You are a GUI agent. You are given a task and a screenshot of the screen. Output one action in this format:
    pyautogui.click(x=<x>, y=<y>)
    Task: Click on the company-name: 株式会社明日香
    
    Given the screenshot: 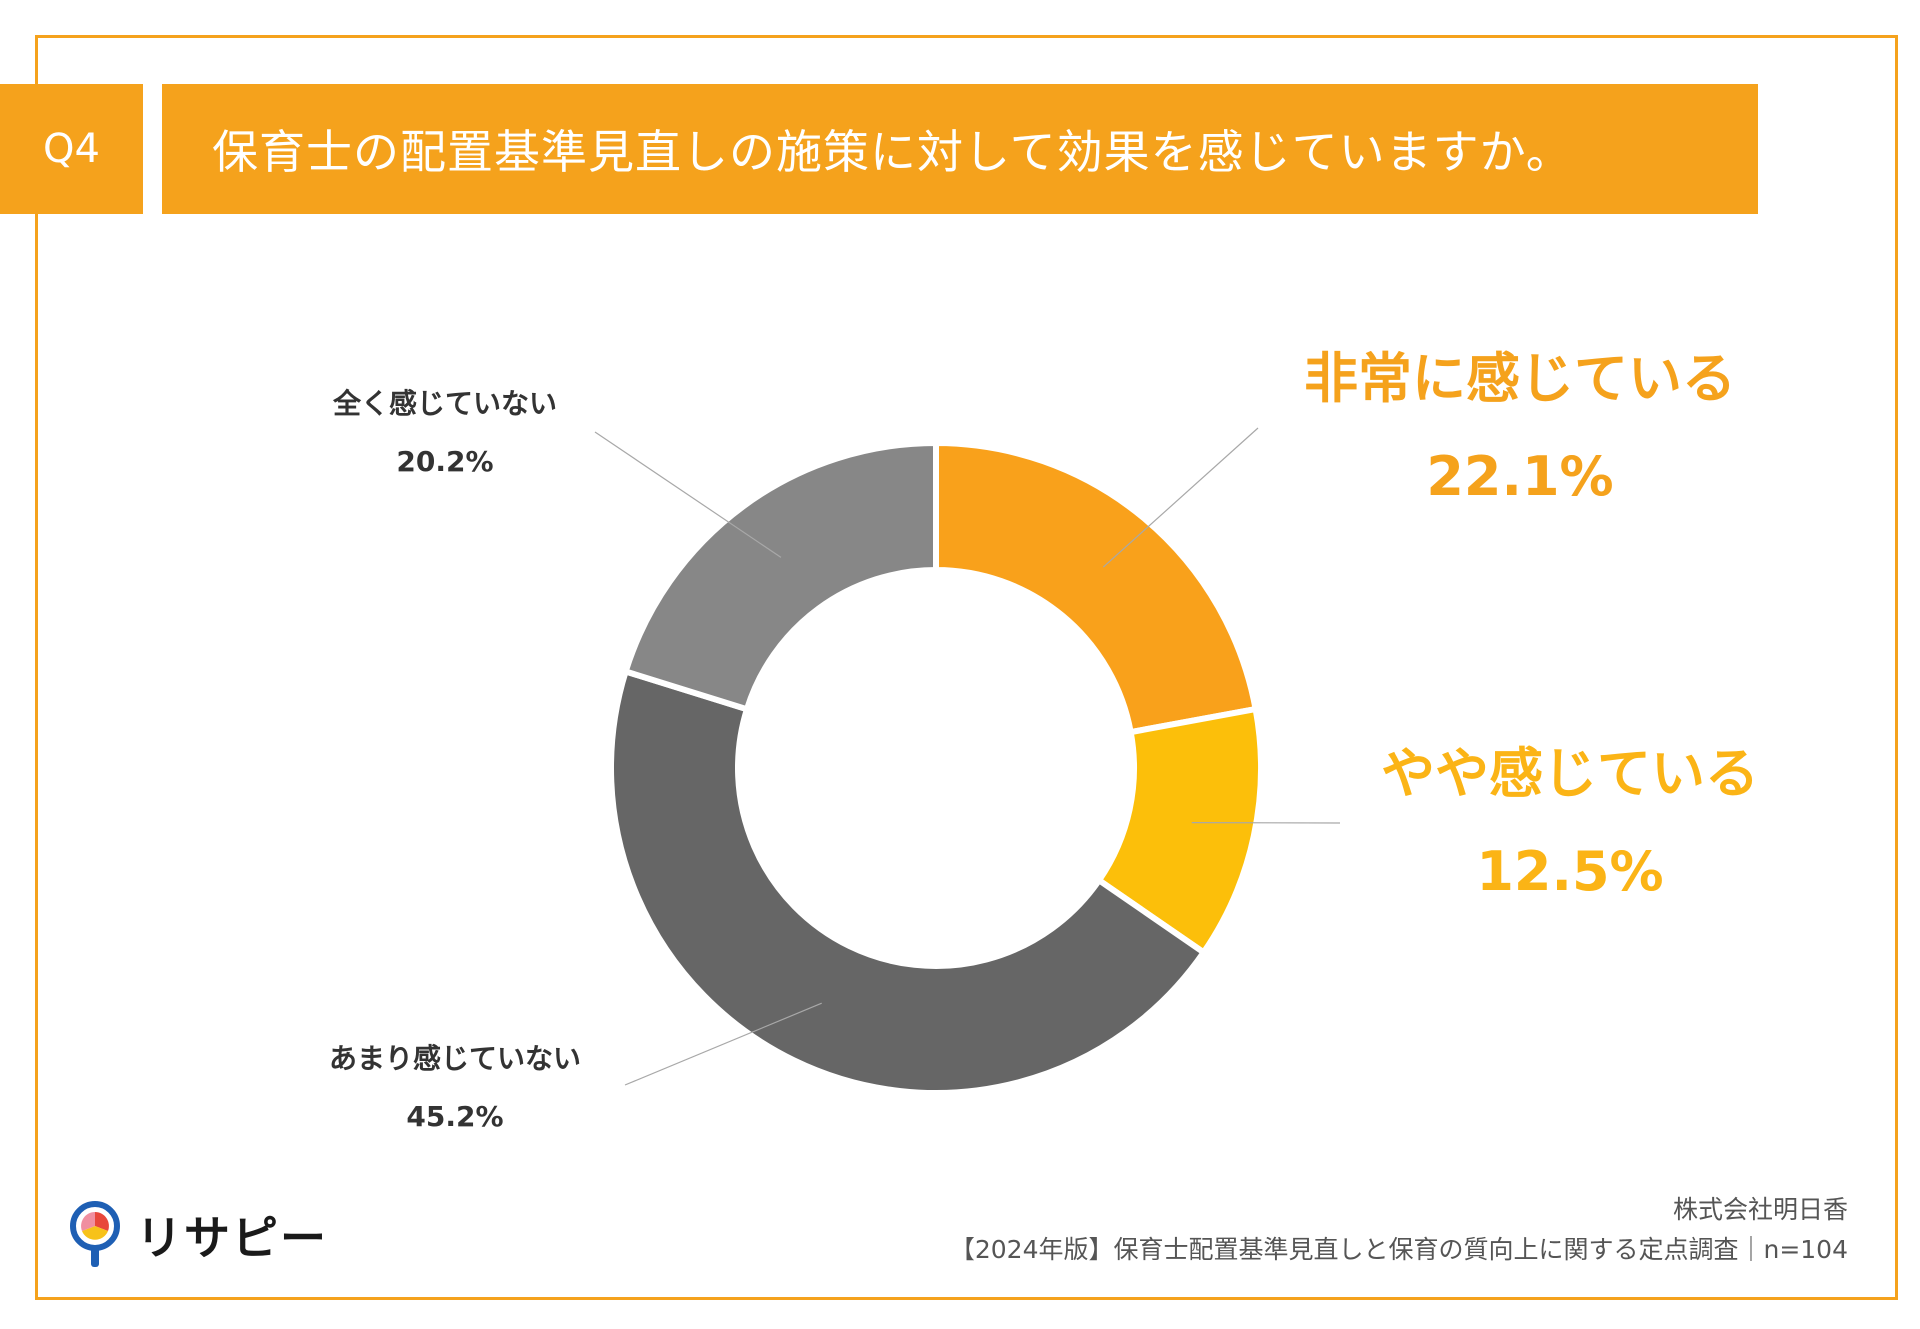 What is the action you would take?
    pyautogui.click(x=1760, y=1209)
    